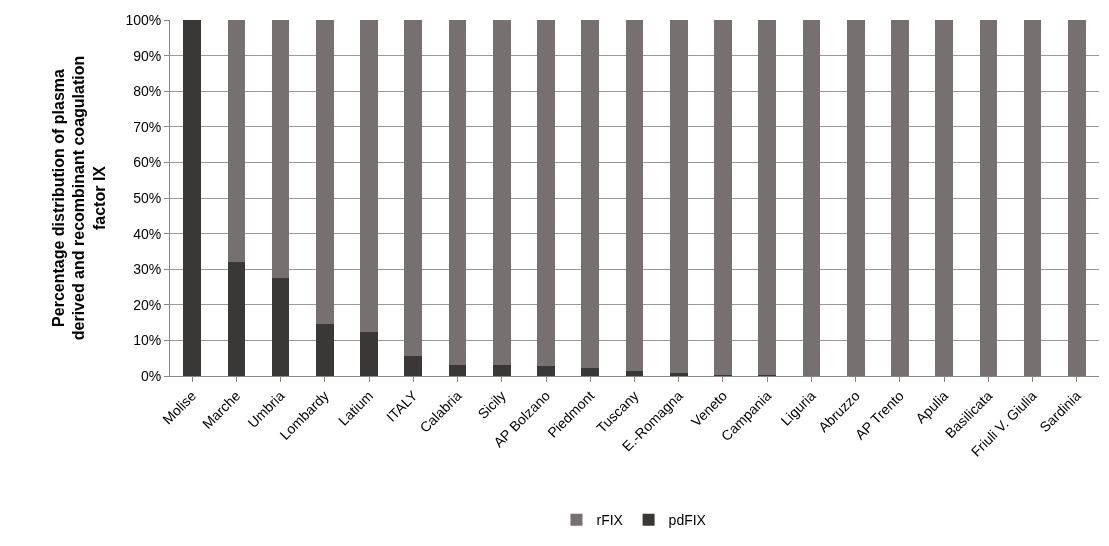  I want to click on legend-label: pdFIX, so click(687, 520).